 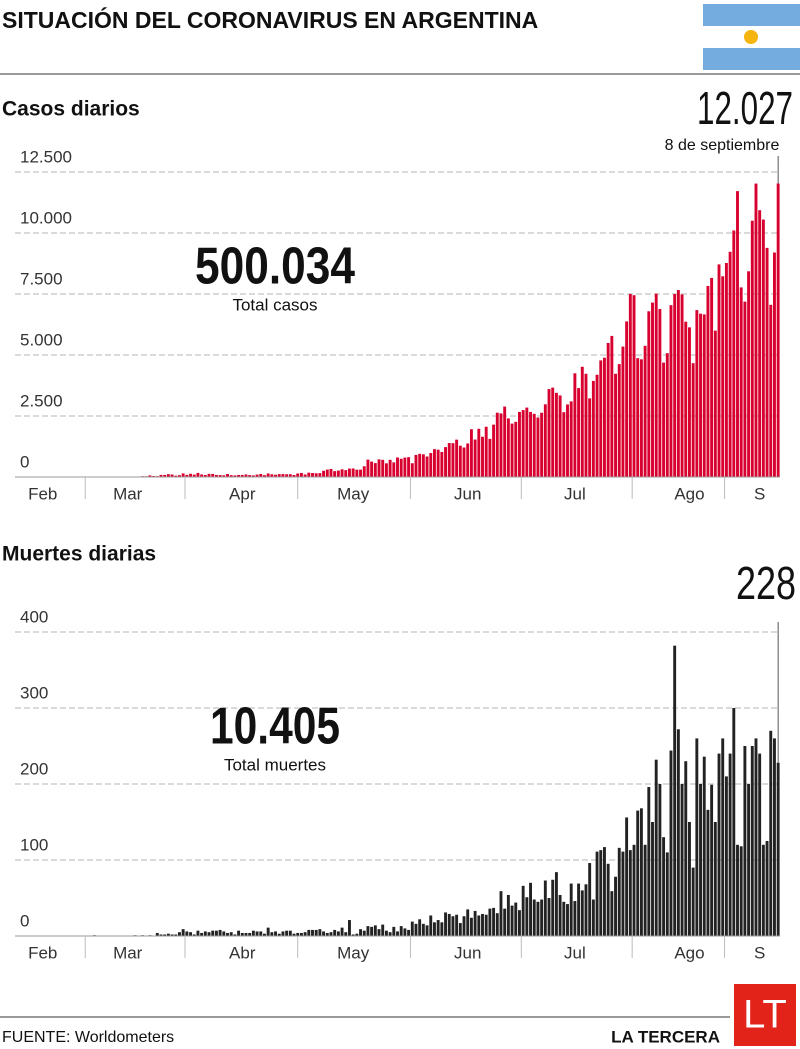 I want to click on chart-title: Casos diarios, so click(x=71, y=109).